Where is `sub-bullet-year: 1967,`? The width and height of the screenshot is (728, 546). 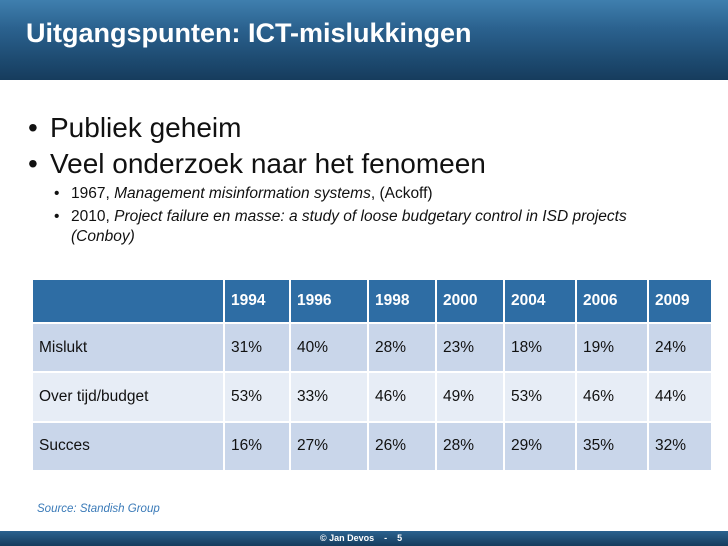 sub-bullet-year: 1967, is located at coordinates (90, 193).